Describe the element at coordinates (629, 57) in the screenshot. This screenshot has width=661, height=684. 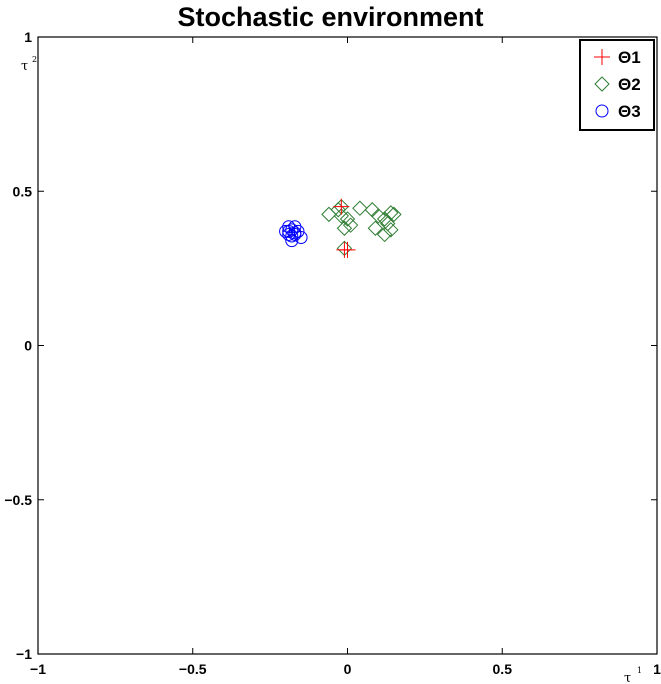
I see `legend-label: Θ1` at that location.